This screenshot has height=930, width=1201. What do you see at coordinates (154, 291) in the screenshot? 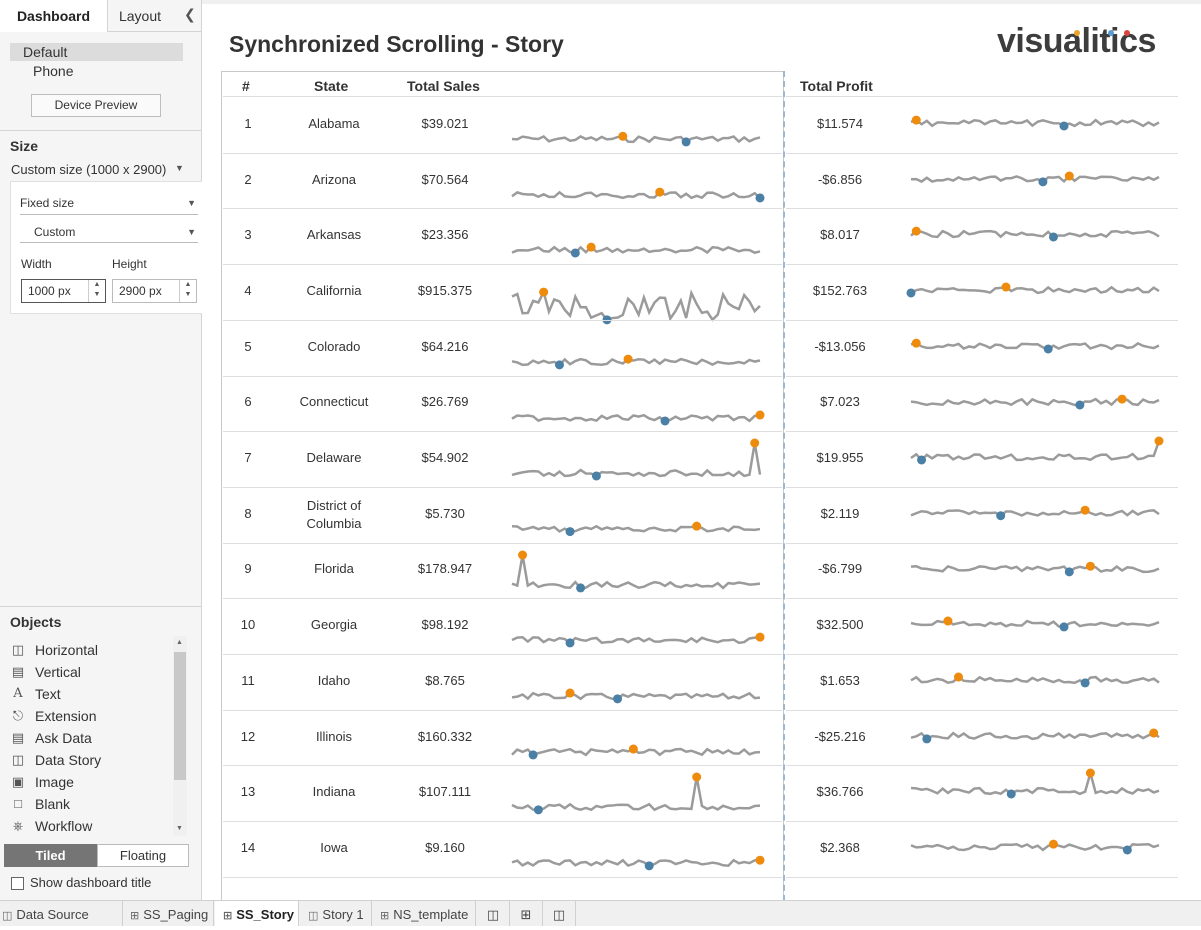
I see `height-stepper: 2900 px ▲ ▼` at bounding box center [154, 291].